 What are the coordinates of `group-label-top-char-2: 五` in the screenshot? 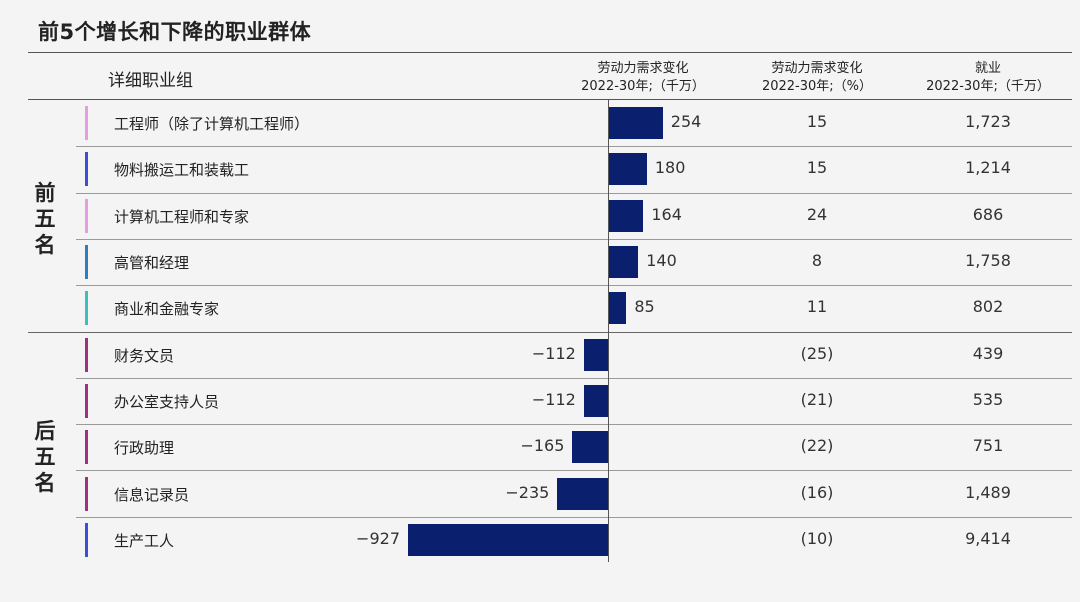 It's located at (45, 219).